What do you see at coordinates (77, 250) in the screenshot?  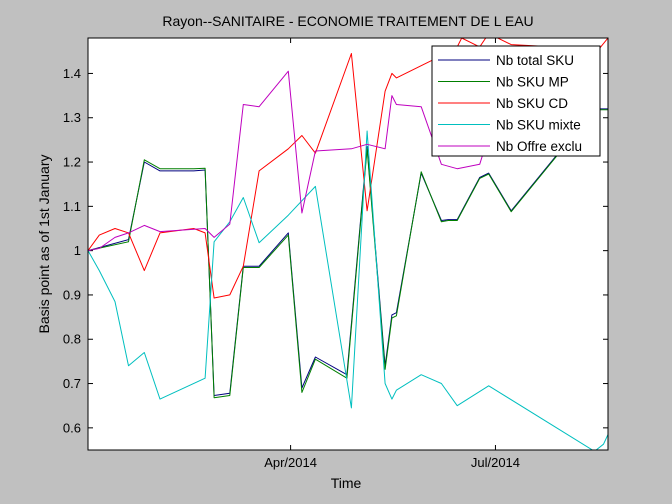 I see `y-tick-label: 1` at bounding box center [77, 250].